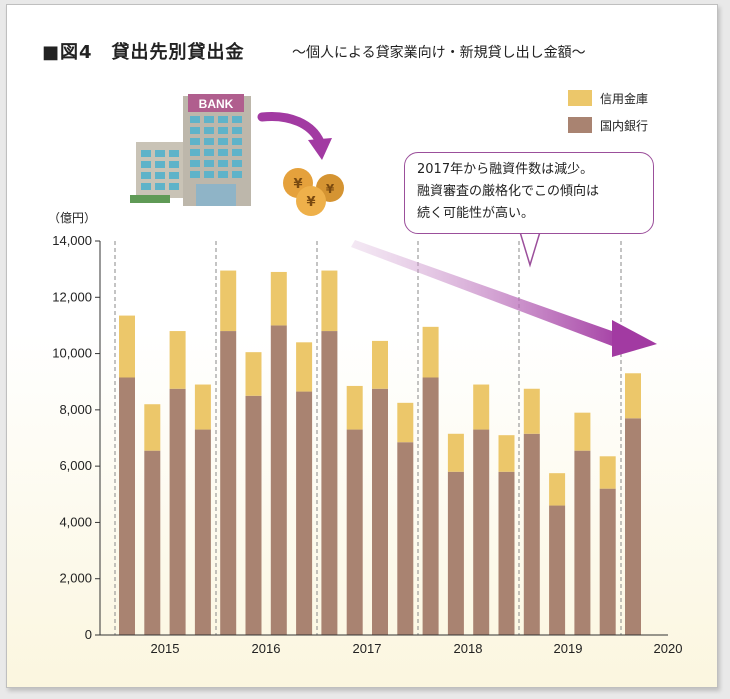 The height and width of the screenshot is (699, 730). What do you see at coordinates (367, 648) in the screenshot?
I see `x-tick-label: 2017` at bounding box center [367, 648].